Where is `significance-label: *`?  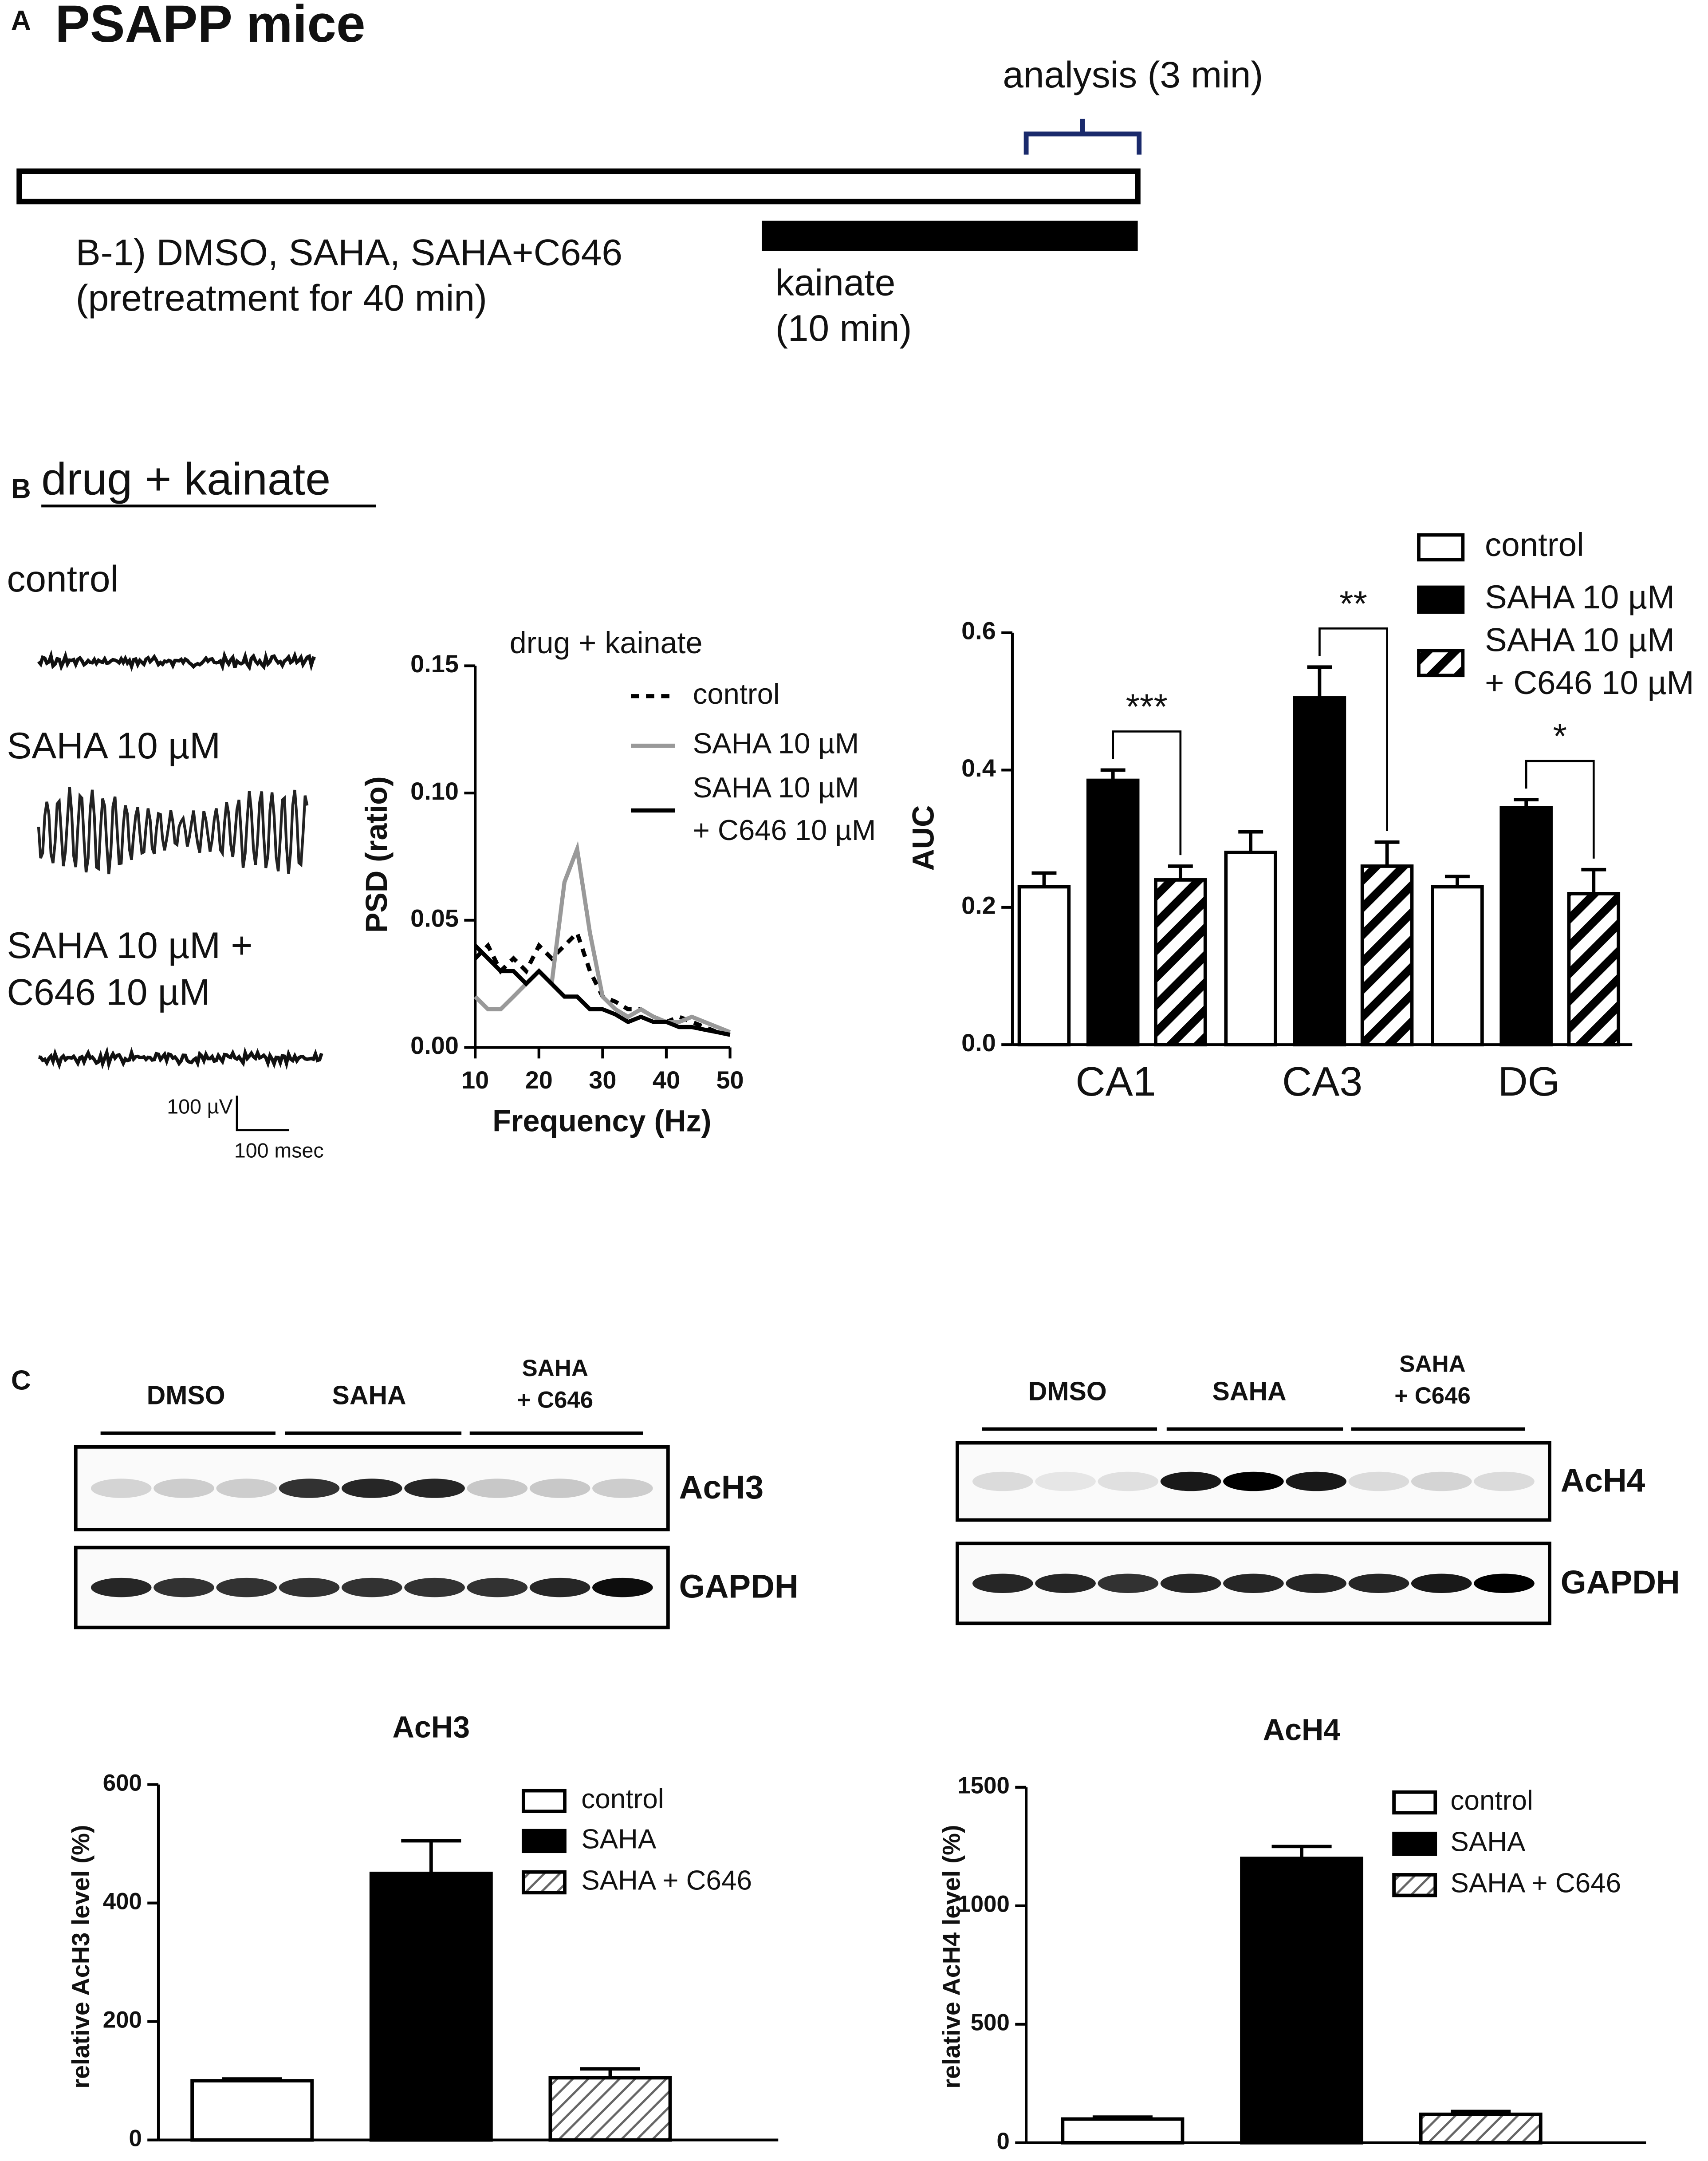 significance-label: * is located at coordinates (1560, 737).